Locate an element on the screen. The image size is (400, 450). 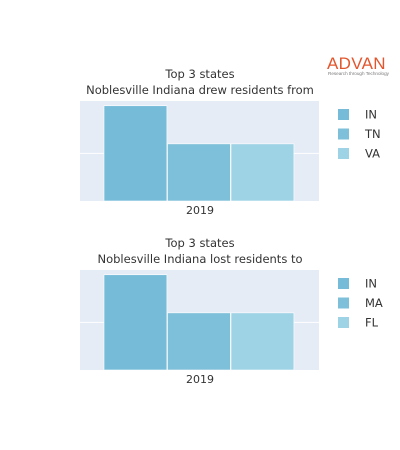
chart-1-bar-va is located at coordinates (262, 172).